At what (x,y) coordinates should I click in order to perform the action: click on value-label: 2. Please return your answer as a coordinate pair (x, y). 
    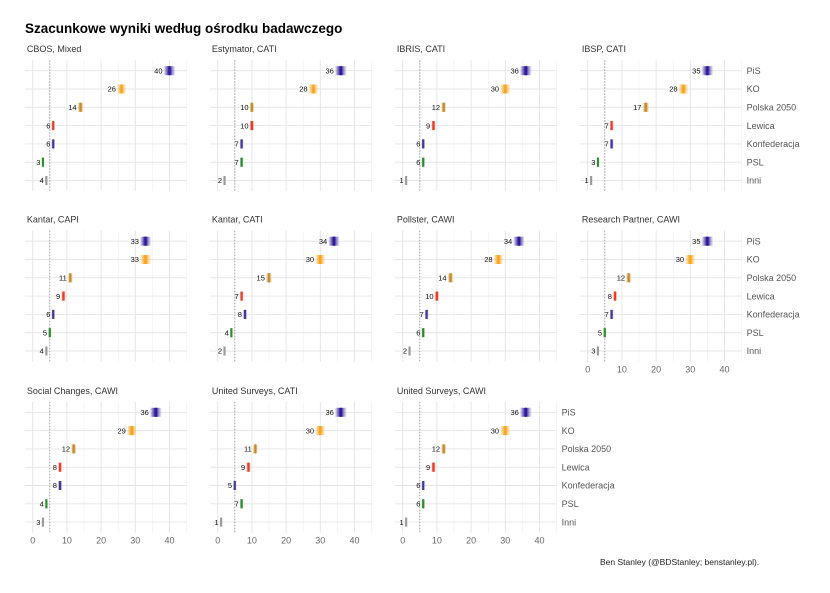
    Looking at the image, I should click on (220, 351).